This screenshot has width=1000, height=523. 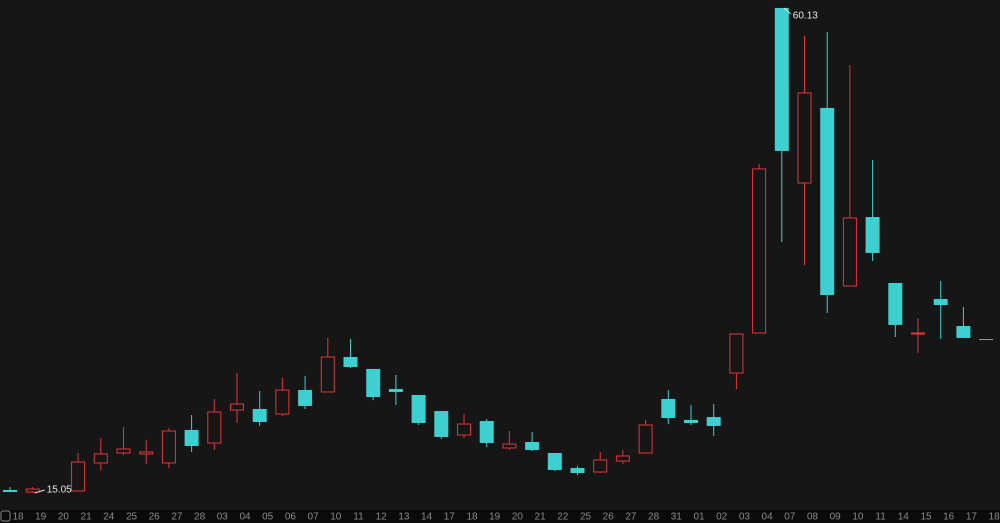 I want to click on x-tick-label: 15, so click(x=926, y=517).